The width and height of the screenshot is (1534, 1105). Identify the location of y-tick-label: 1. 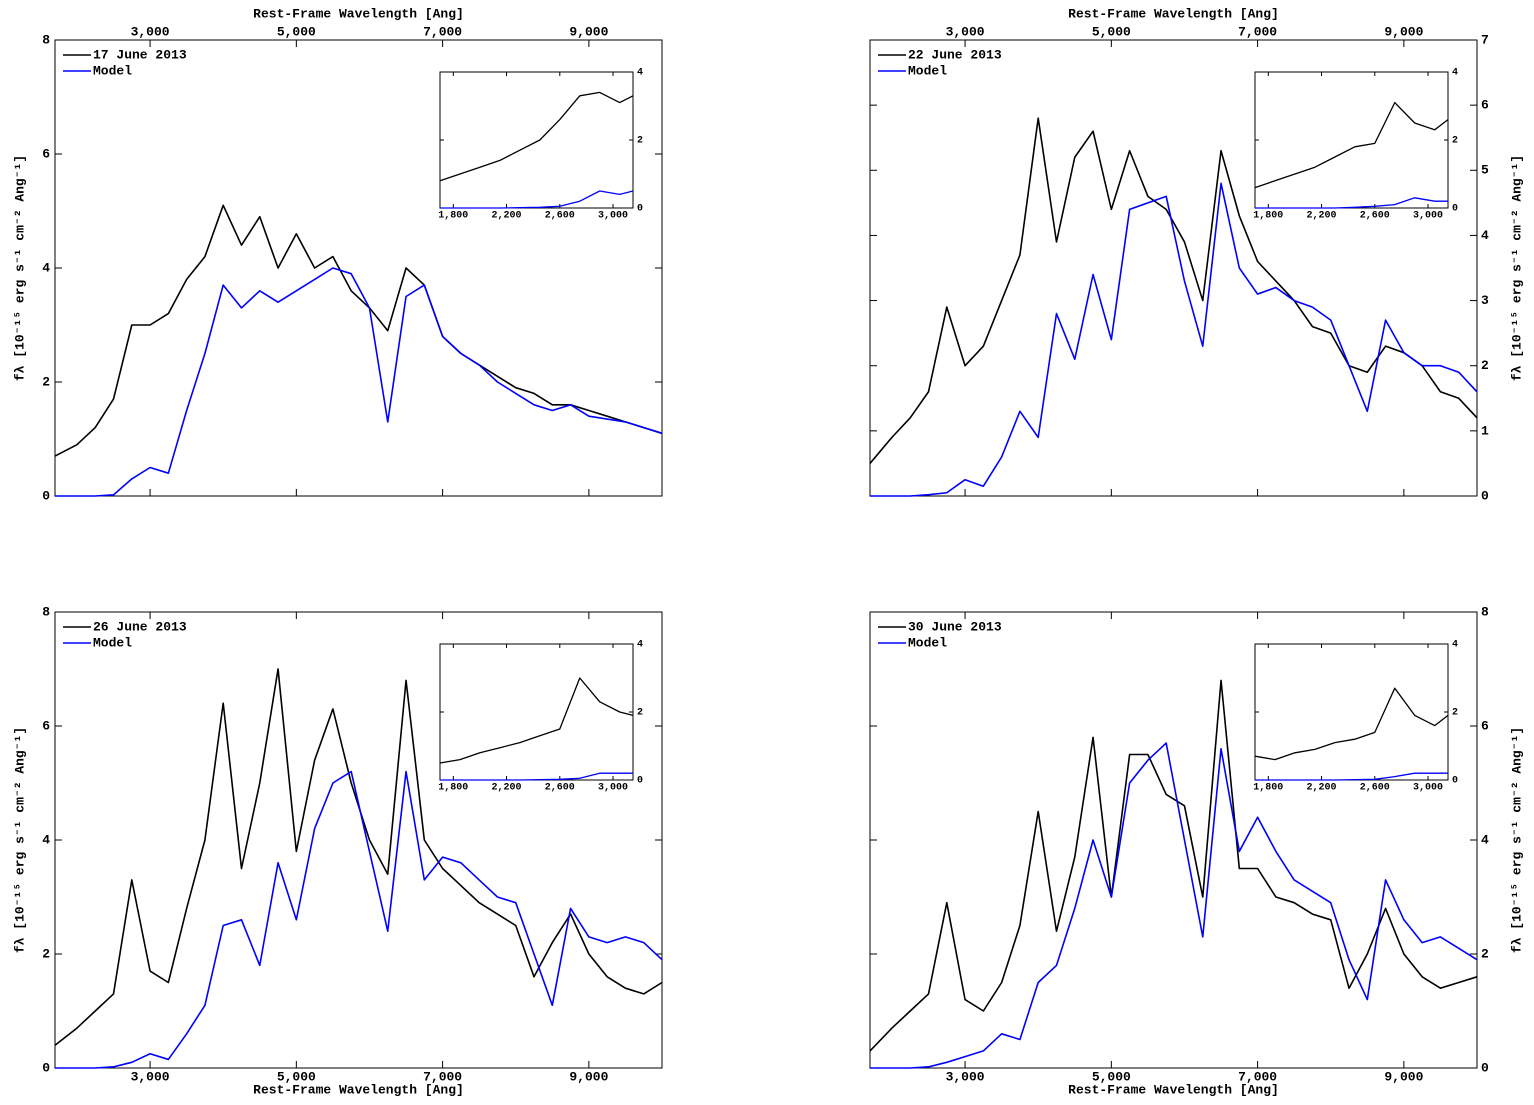
(1485, 430).